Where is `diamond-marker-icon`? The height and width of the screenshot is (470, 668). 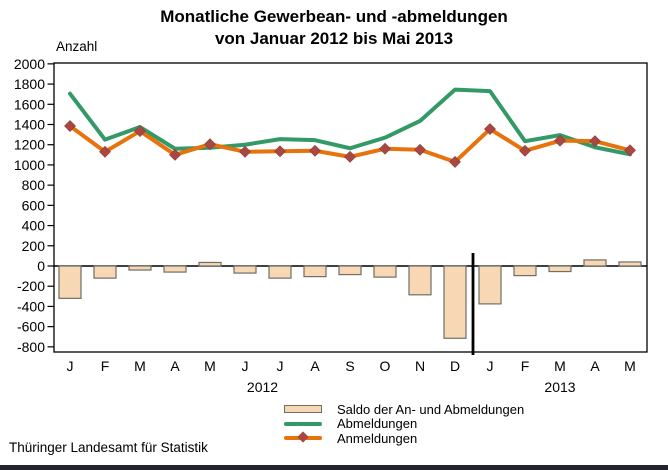 diamond-marker-icon is located at coordinates (303, 437).